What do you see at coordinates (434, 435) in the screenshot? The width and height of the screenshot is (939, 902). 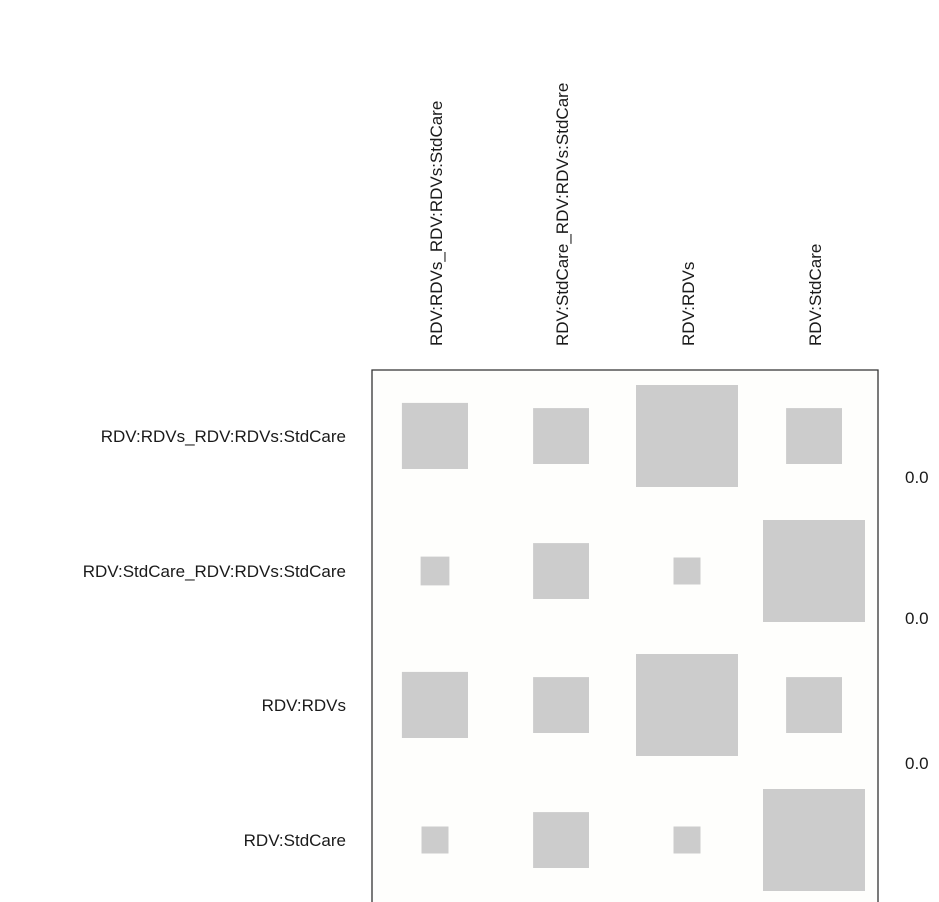 I see `heatmap-cell-r1-c1` at bounding box center [434, 435].